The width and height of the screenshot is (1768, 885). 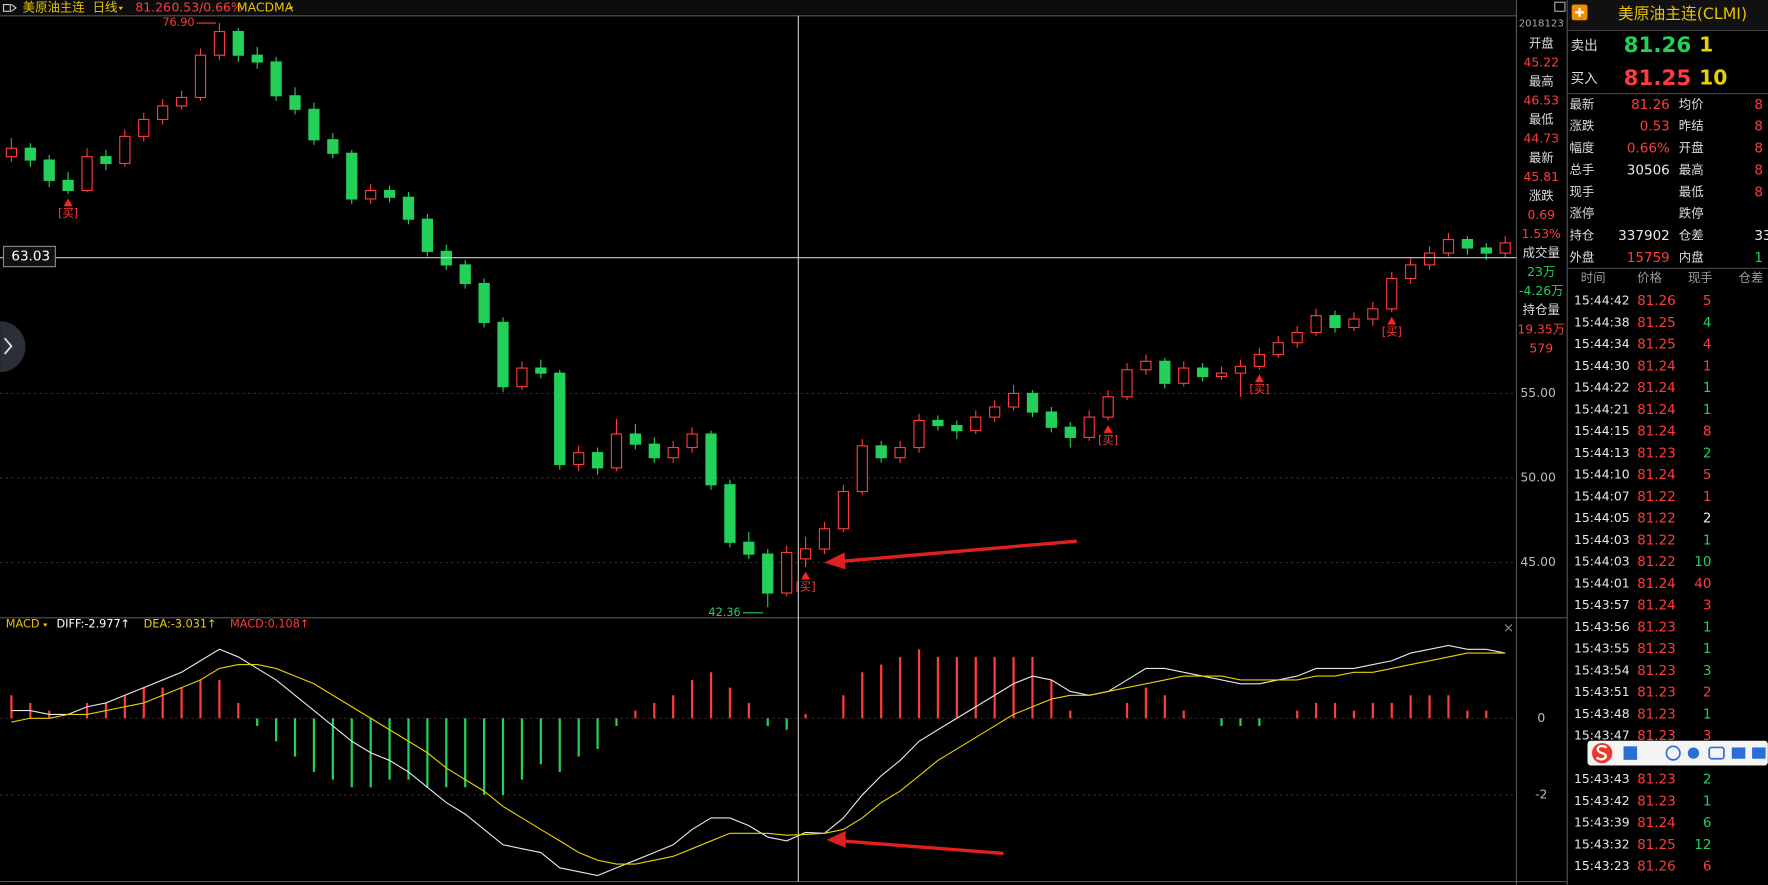 What do you see at coordinates (265, 7) in the screenshot?
I see `indicator-select: MACDMA` at bounding box center [265, 7].